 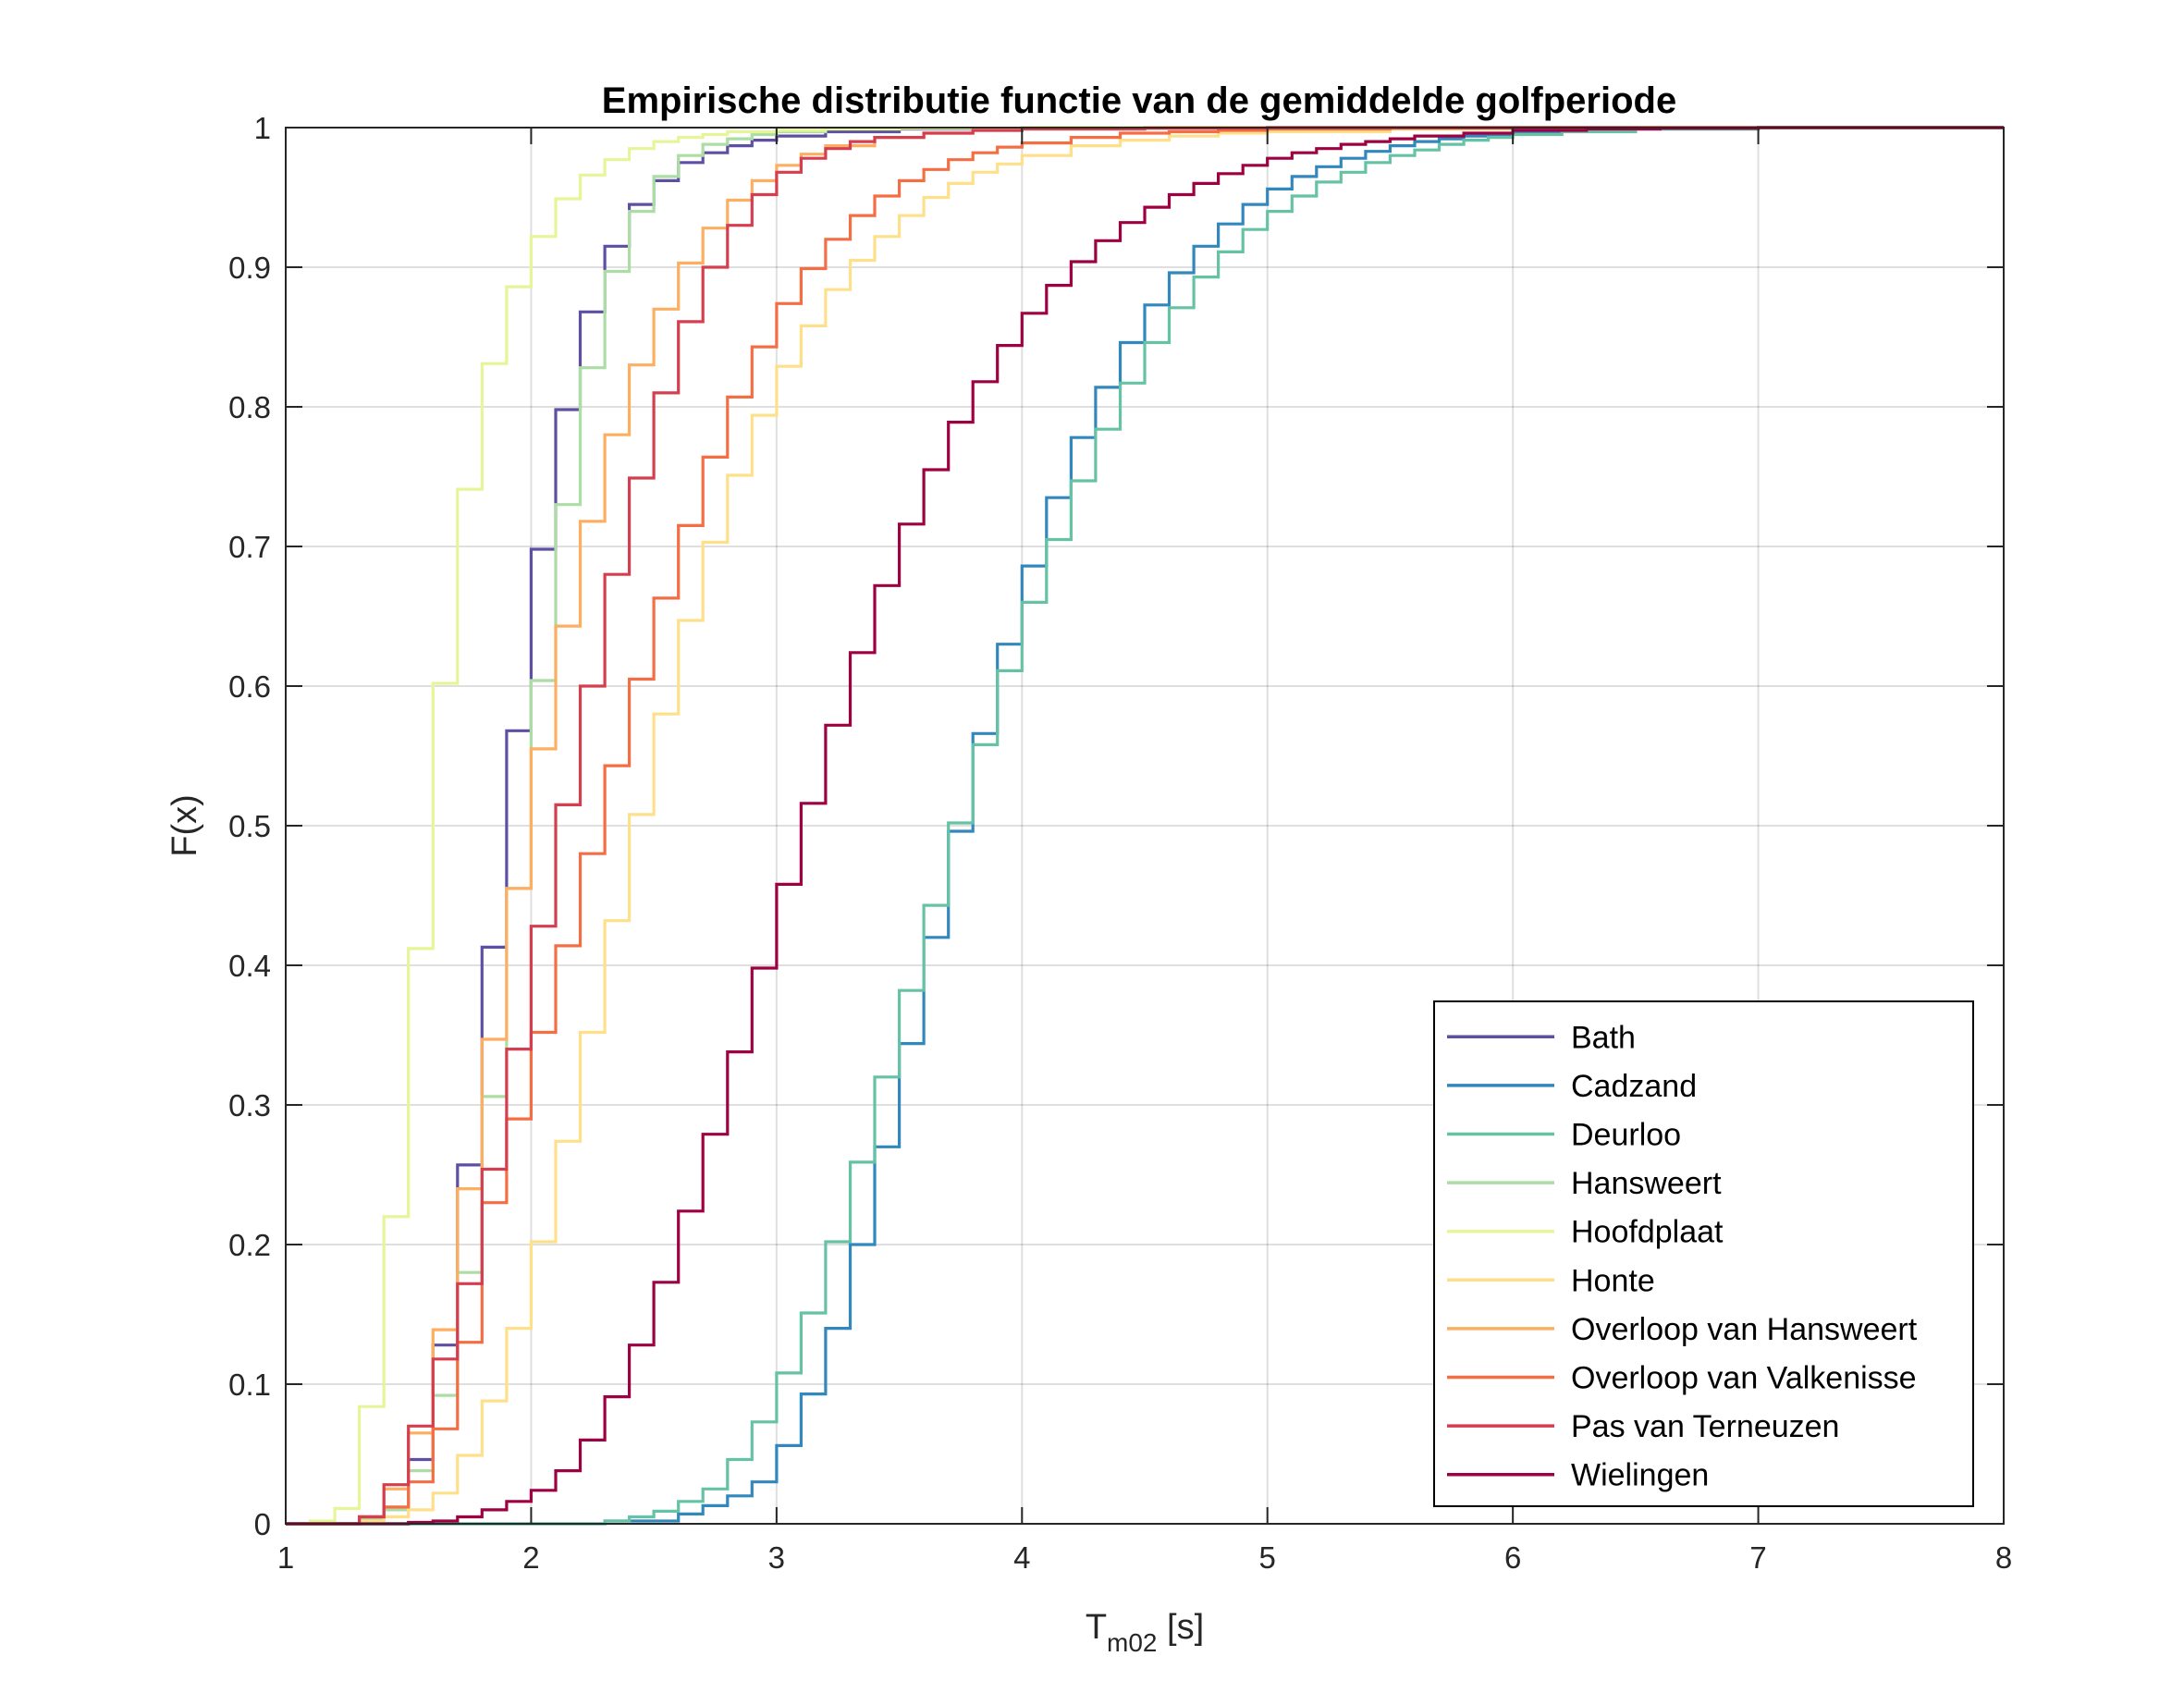 I want to click on legend-label-overloop-van-hansweert: Overloop van Hansweert, so click(x=1744, y=1329).